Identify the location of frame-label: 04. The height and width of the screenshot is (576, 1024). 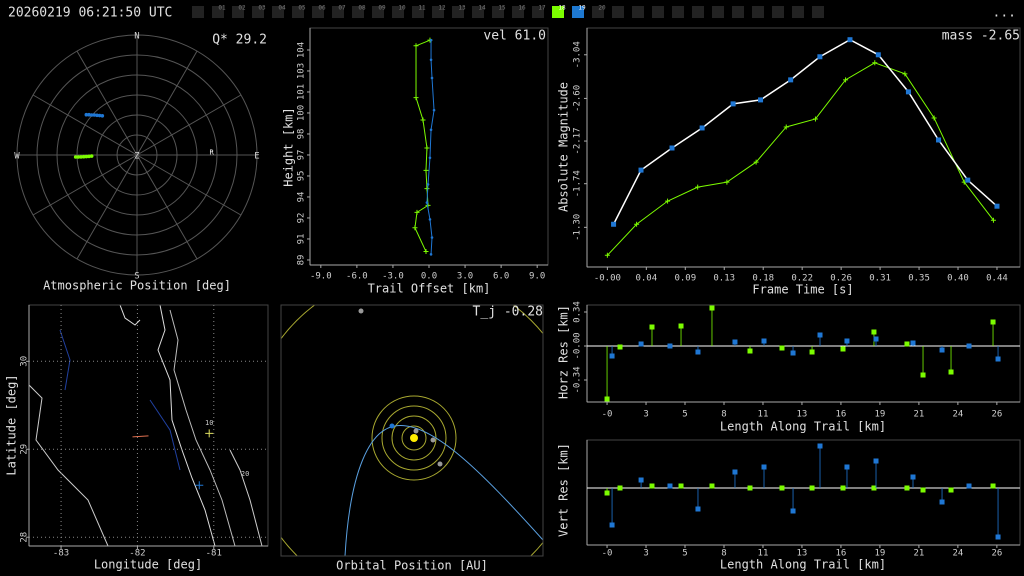
(282, 8).